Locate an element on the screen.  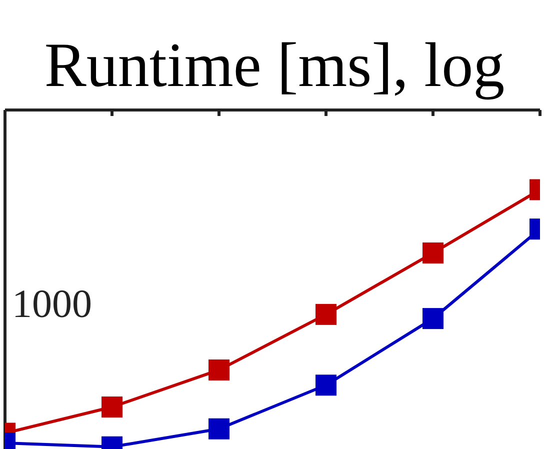
chart-title: Runtime [ms], log is located at coordinates (274, 65).